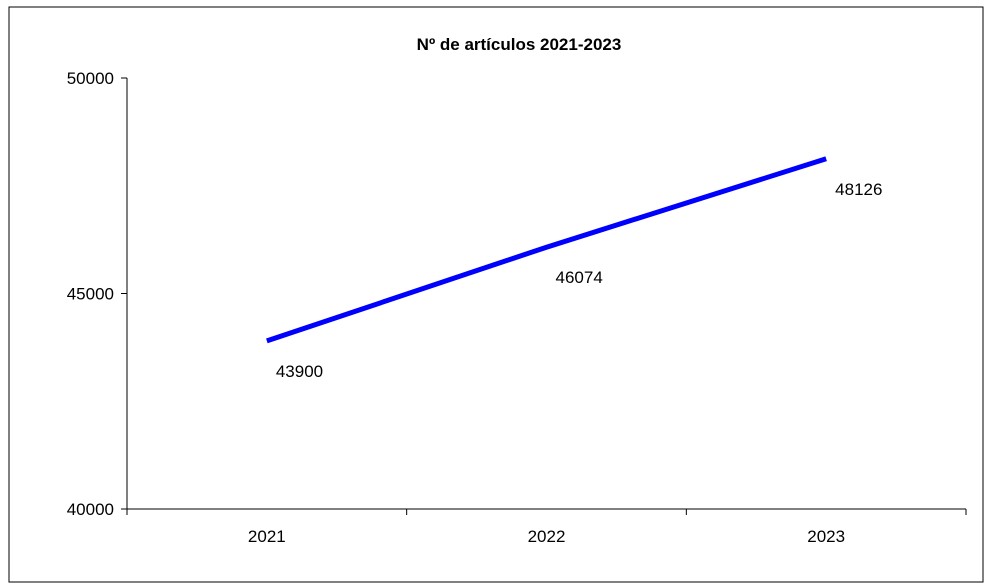 This screenshot has height=585, width=984. I want to click on y-tick-label: 40000, so click(90, 509).